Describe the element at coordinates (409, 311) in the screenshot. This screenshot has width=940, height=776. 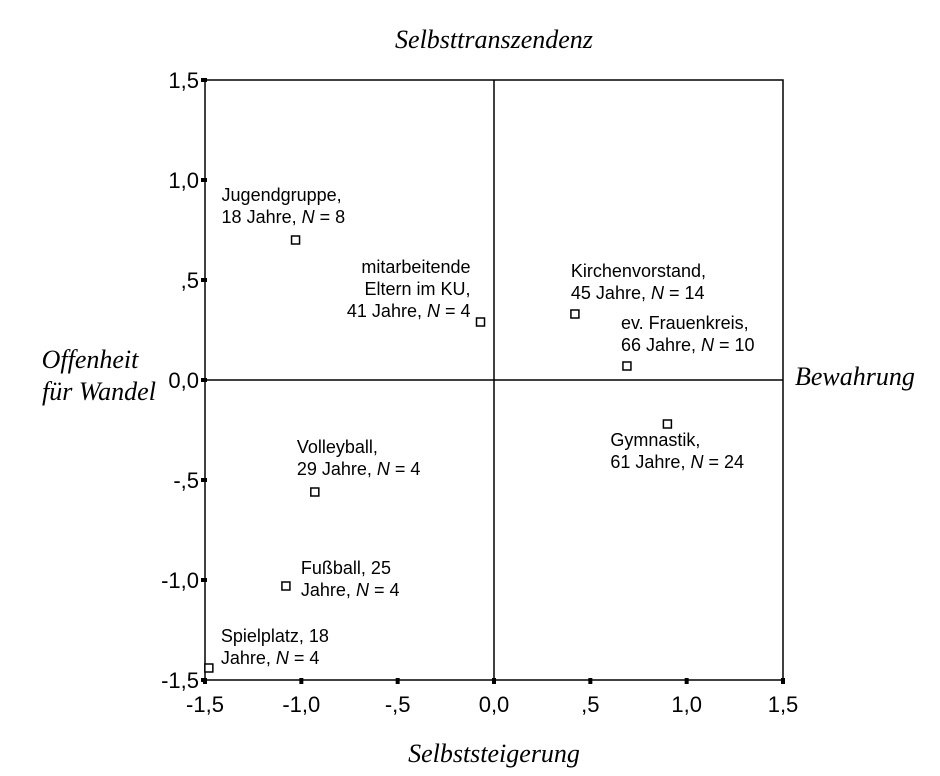
I see `point-label: 41 Jahre, N = 4` at that location.